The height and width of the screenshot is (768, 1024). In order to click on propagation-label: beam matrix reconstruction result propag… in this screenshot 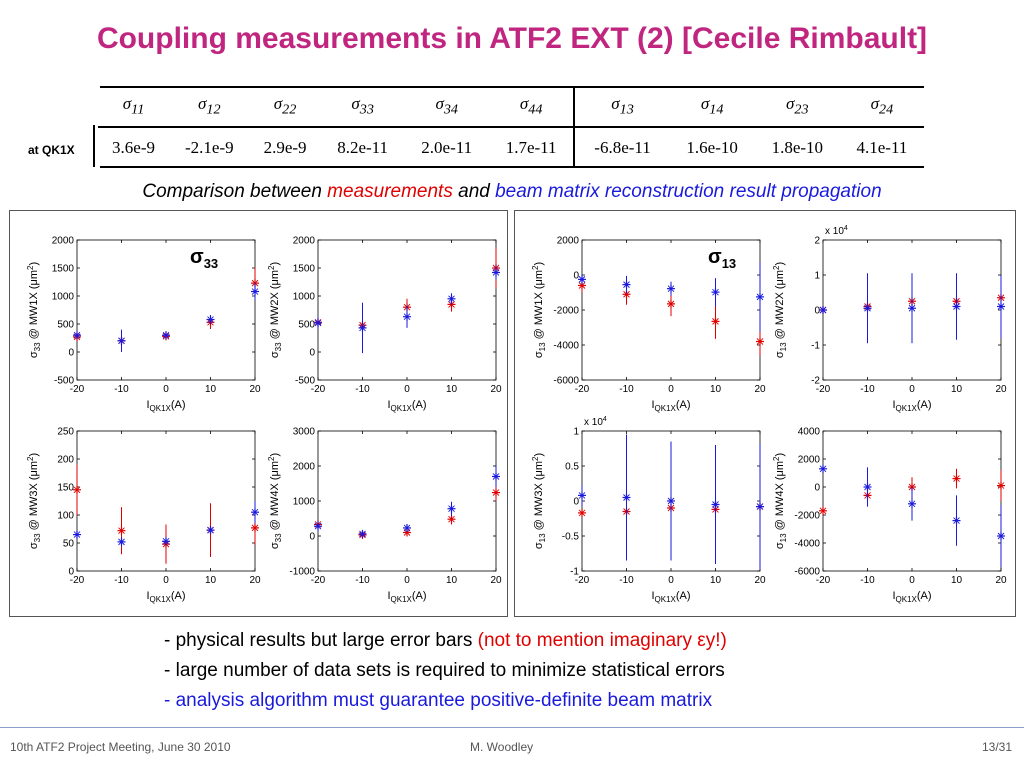, I will do `click(688, 191)`.